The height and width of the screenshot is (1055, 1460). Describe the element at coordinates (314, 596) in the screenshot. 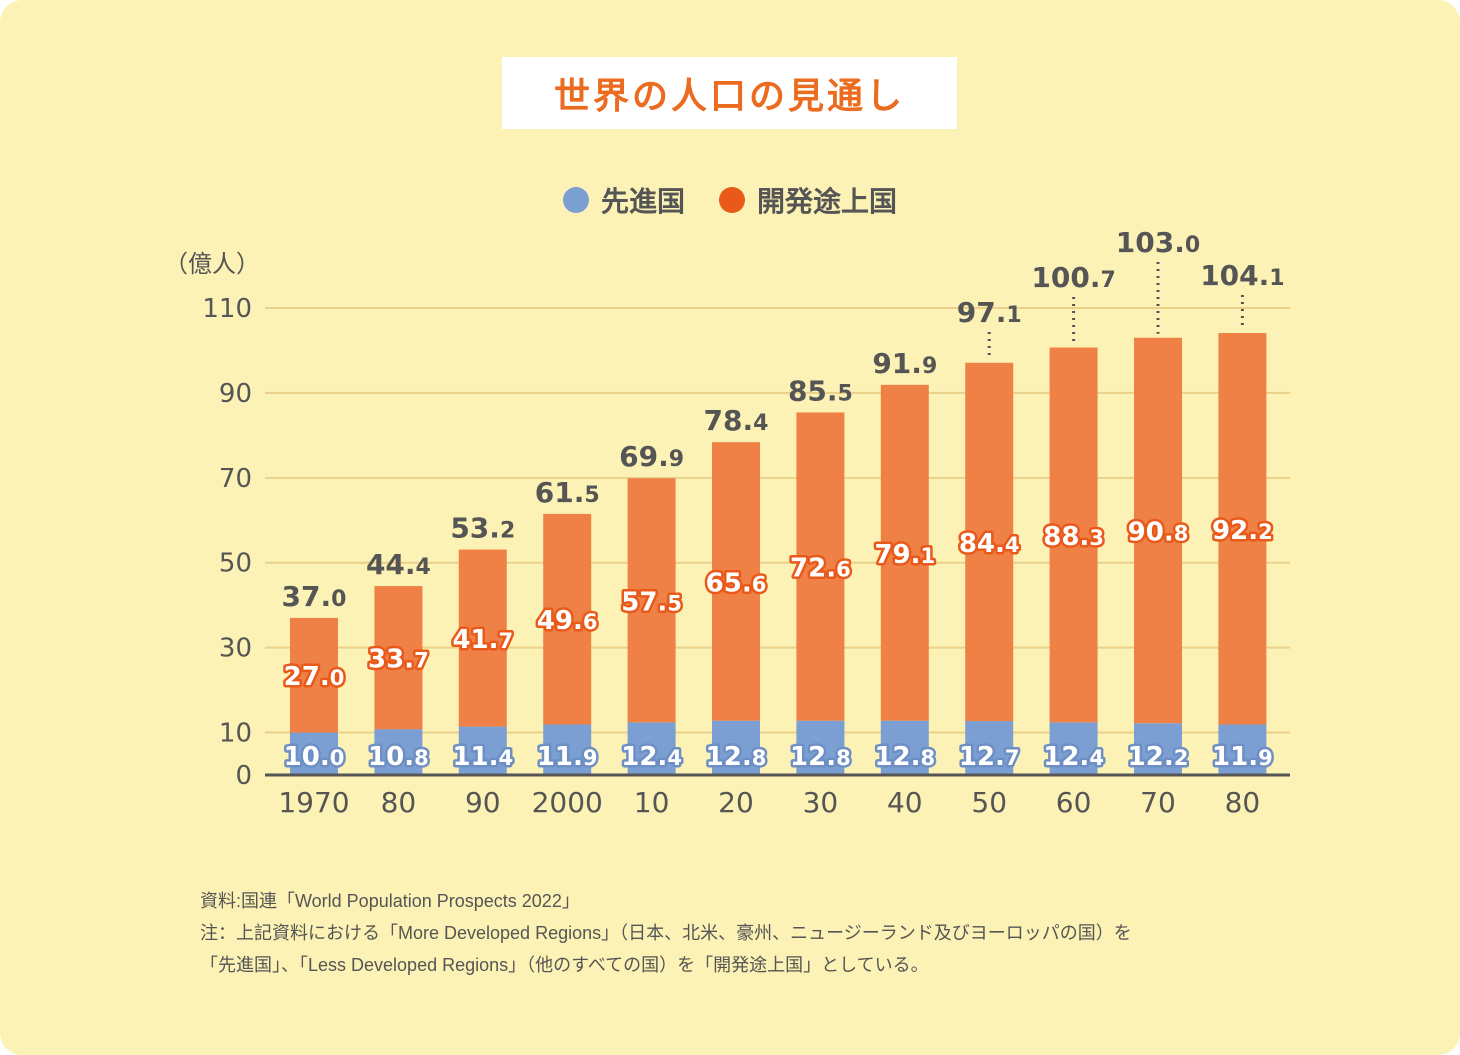

I see `total-label: 37.0` at that location.